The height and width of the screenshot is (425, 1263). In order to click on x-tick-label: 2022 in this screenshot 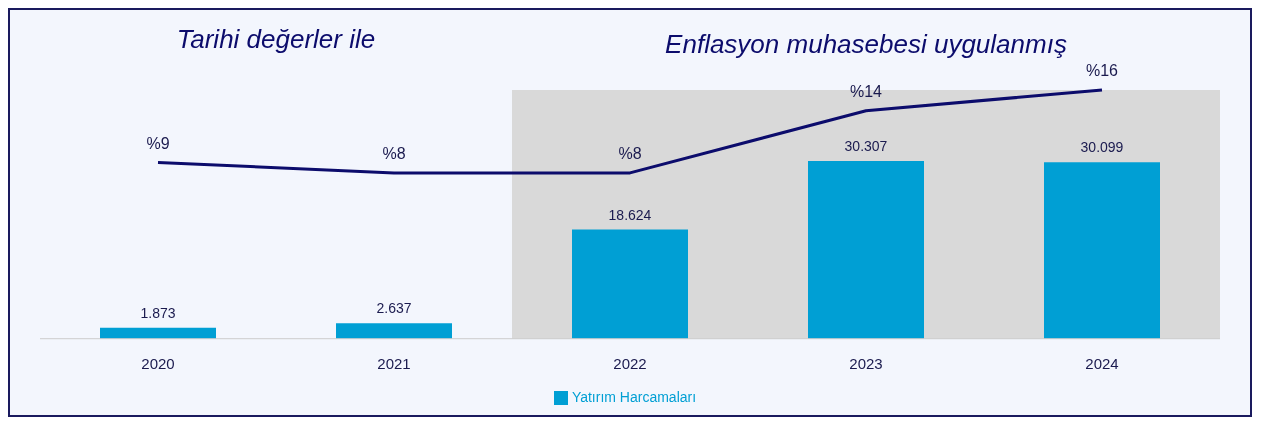, I will do `click(630, 364)`.